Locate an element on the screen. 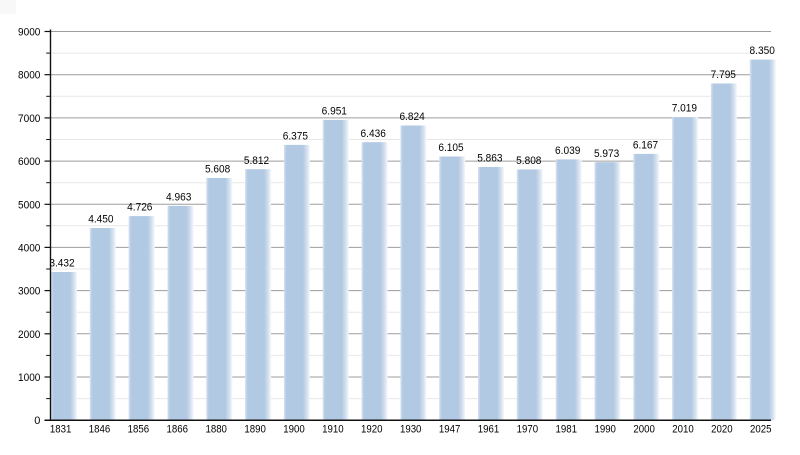  svg-text: 1990 is located at coordinates (605, 429).